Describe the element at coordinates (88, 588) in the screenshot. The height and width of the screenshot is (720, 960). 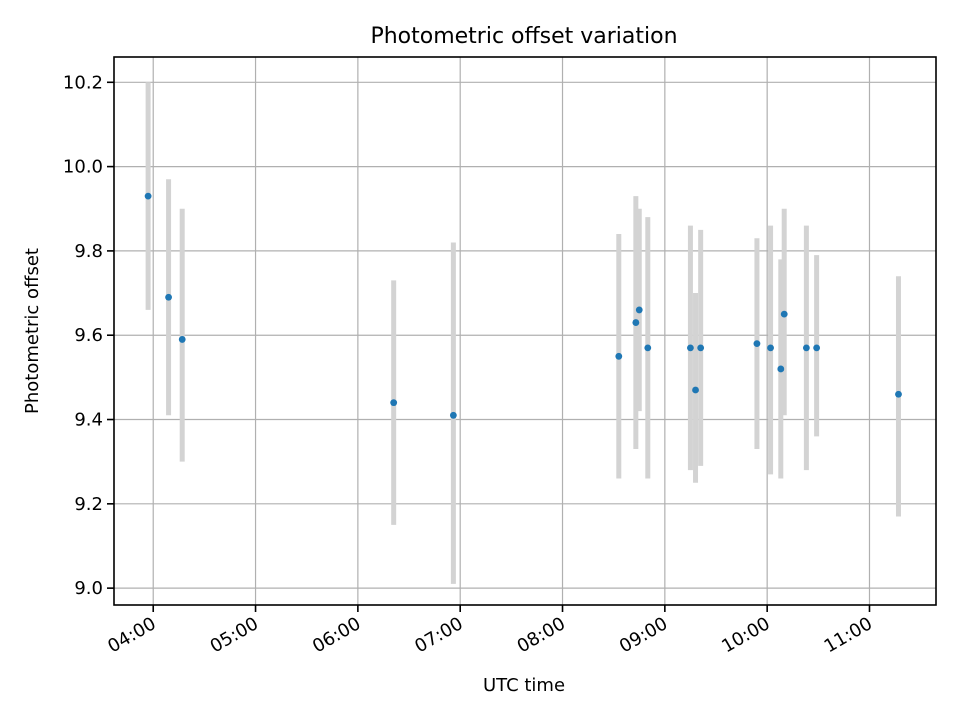
I see `y-tick-label: 9.0` at that location.